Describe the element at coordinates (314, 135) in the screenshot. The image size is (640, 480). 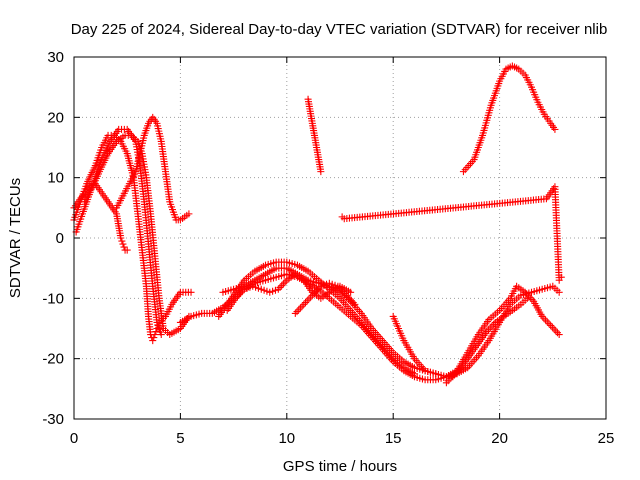
I see `series-steep-11h` at that location.